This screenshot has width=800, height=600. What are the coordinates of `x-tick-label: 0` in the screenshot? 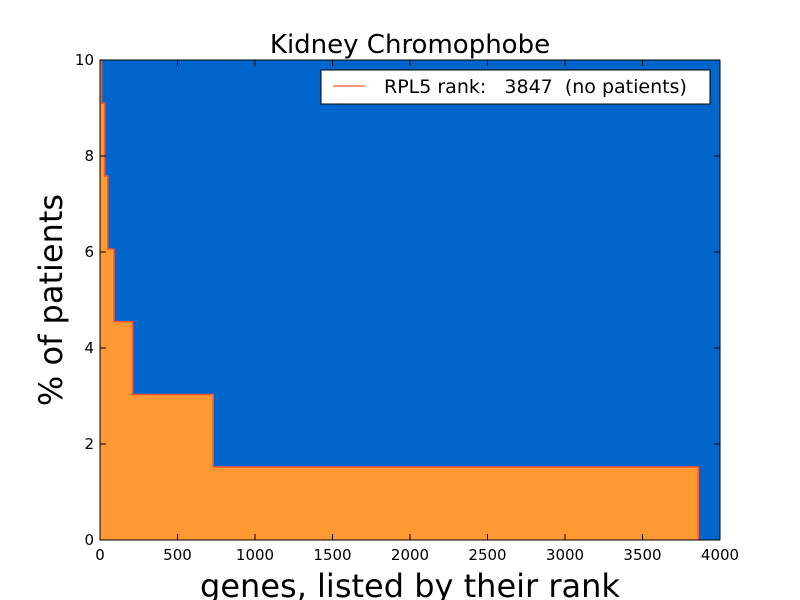 It's located at (100, 555).